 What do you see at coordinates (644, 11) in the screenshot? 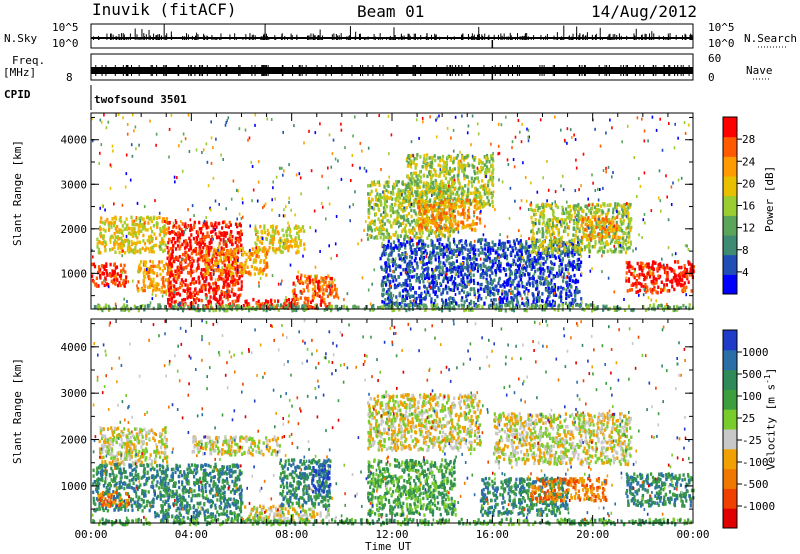
I see `date-title: 14/Aug/2012` at bounding box center [644, 11].